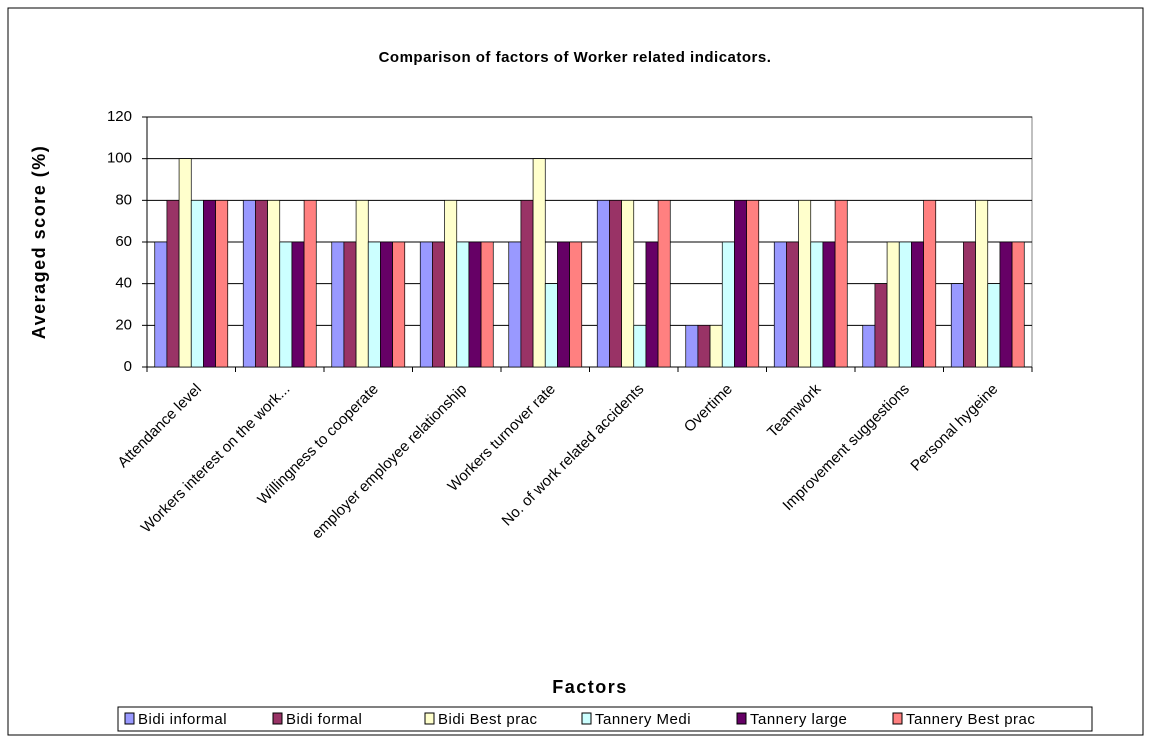 This screenshot has height=743, width=1151. Describe the element at coordinates (123, 241) in the screenshot. I see `y-tick-label: 60` at that location.